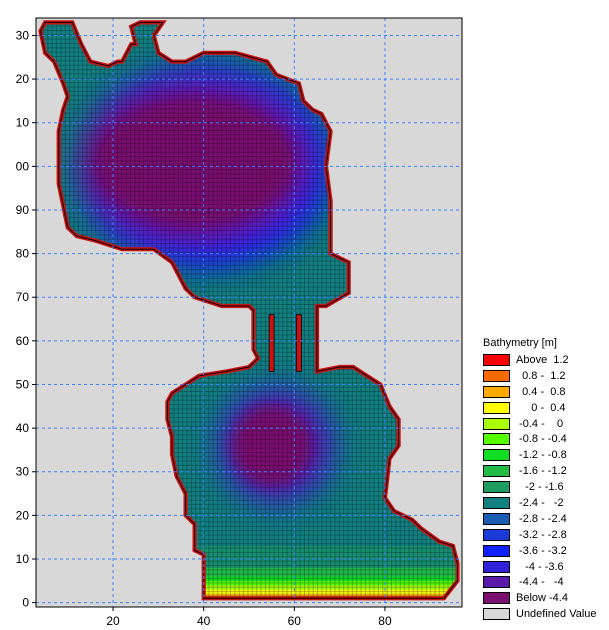  I want to click on legend-label: -3.6 - -3.2, so click(541, 550).